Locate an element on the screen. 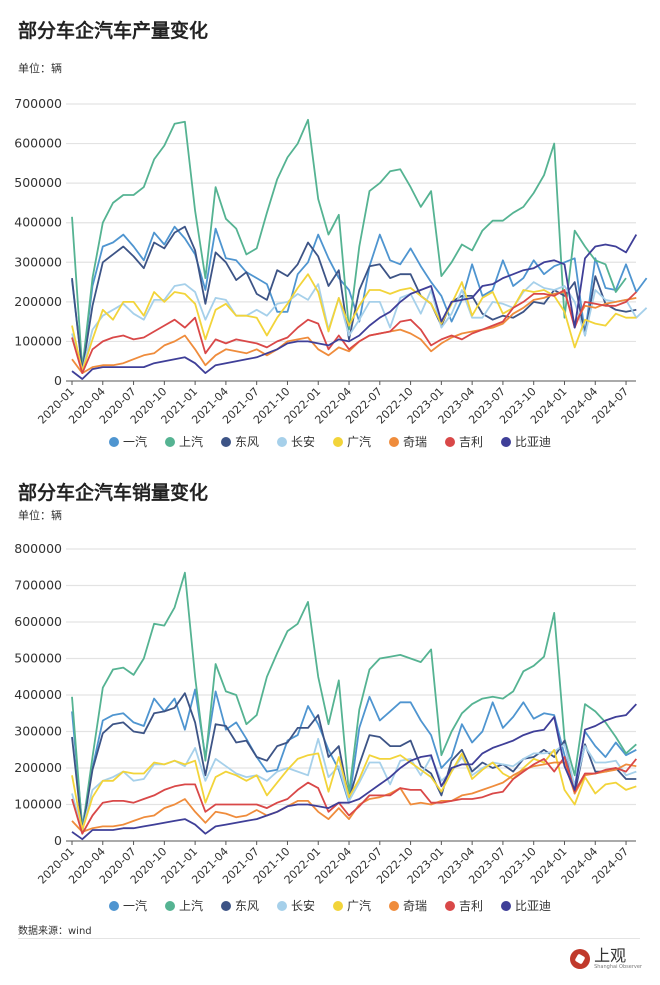  logo: 上观 Shanghai Observer is located at coordinates (606, 959).